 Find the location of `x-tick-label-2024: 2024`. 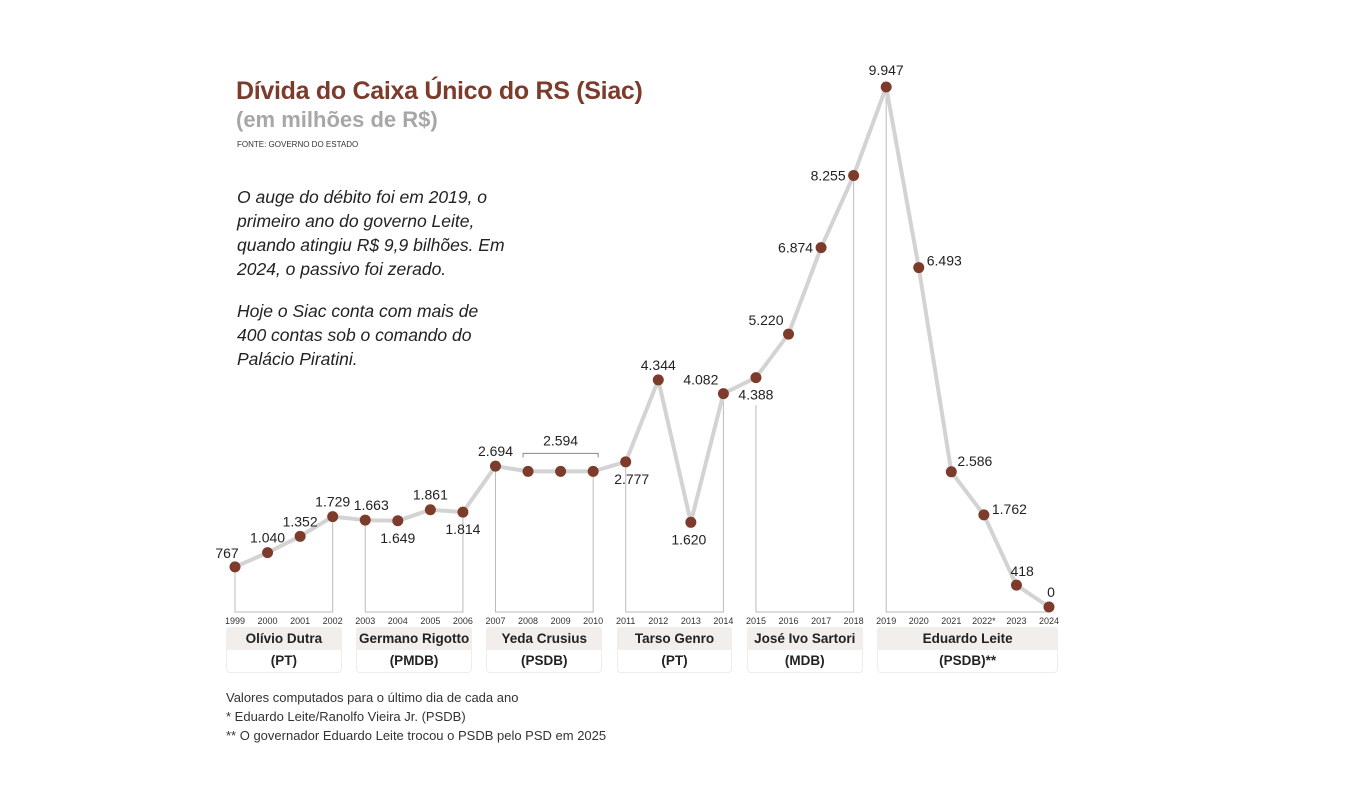

x-tick-label-2024: 2024 is located at coordinates (1049, 621).